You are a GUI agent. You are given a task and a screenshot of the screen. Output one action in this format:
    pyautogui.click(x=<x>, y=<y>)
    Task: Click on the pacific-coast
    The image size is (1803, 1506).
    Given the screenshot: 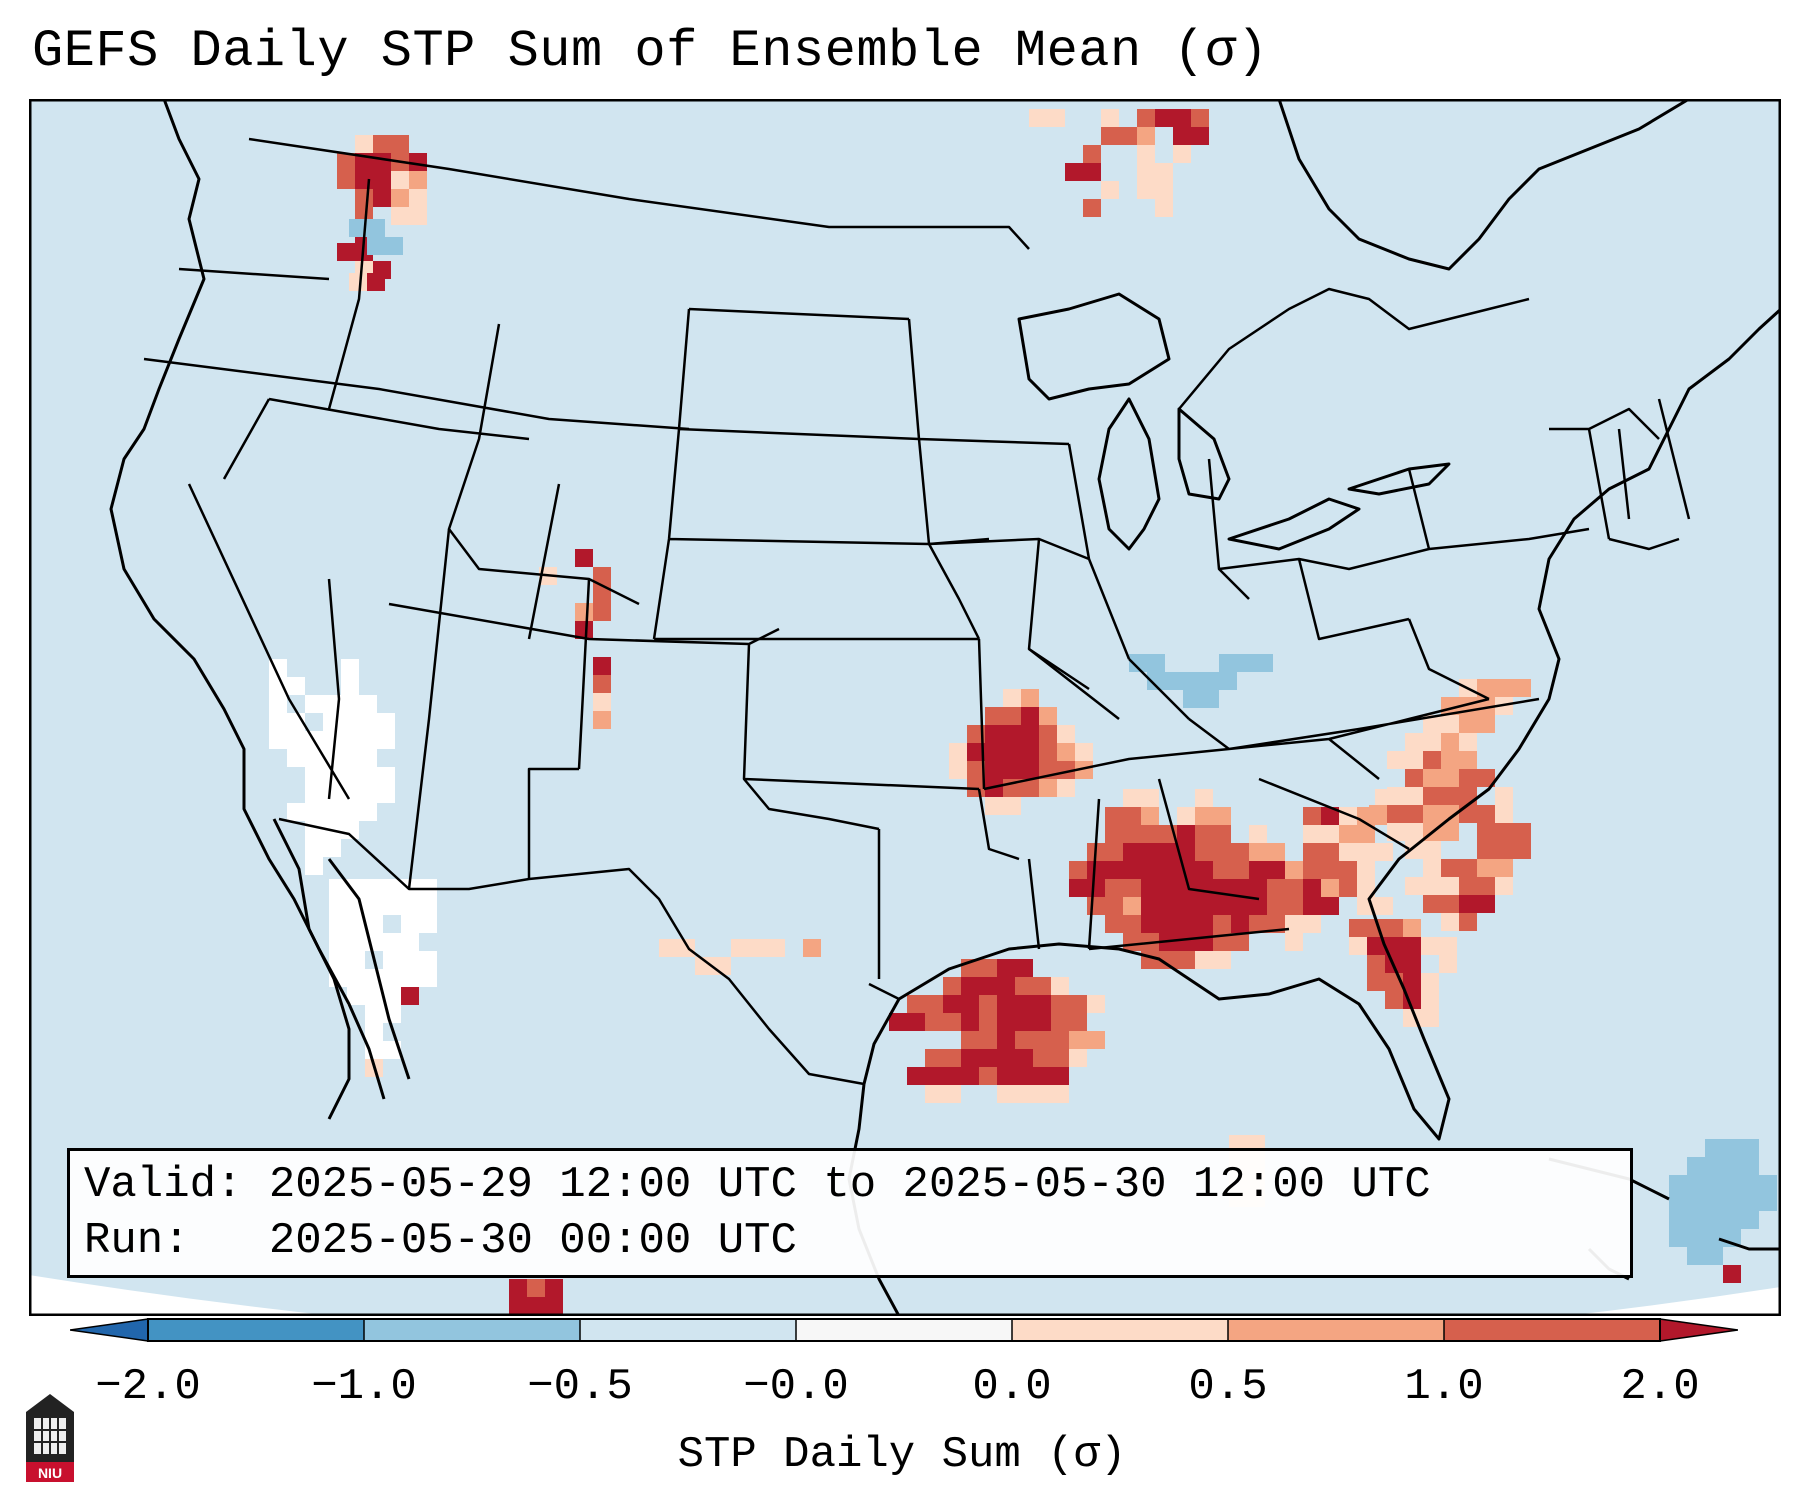 What is the action you would take?
    pyautogui.click(x=247, y=599)
    